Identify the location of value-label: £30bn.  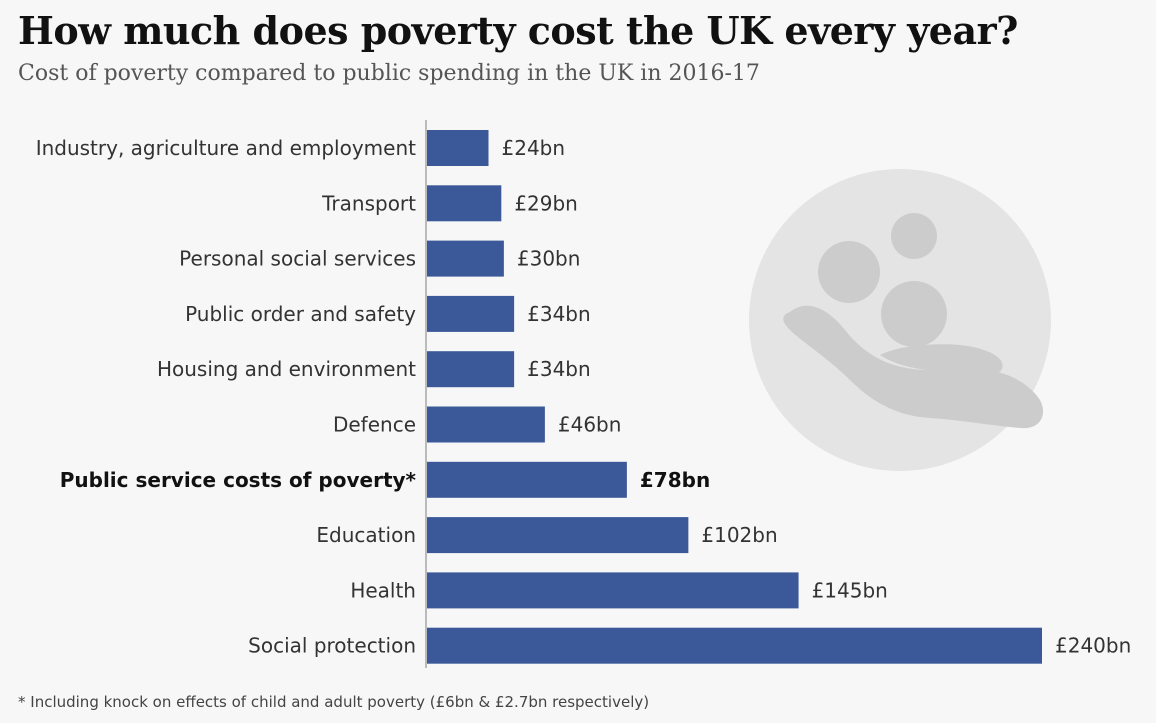
(549, 259).